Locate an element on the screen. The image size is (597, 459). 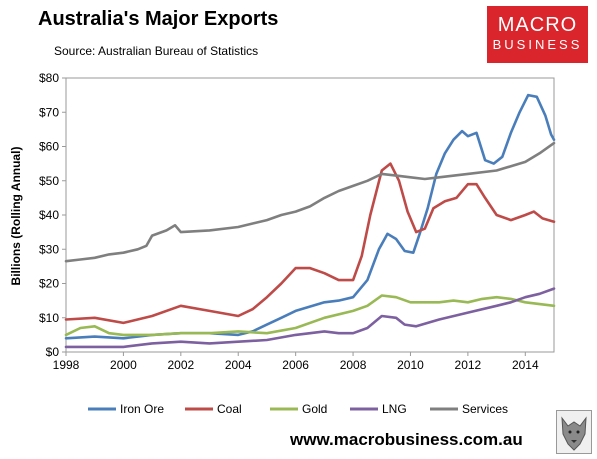
y-tick-label: $20 is located at coordinates (49, 284).